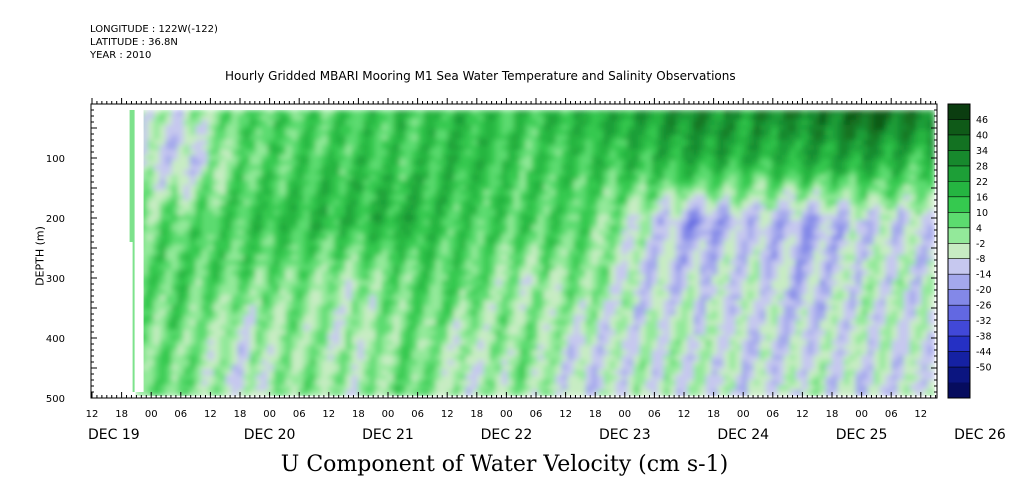  What do you see at coordinates (743, 435) in the screenshot?
I see `x-day-label: DEC 24` at bounding box center [743, 435].